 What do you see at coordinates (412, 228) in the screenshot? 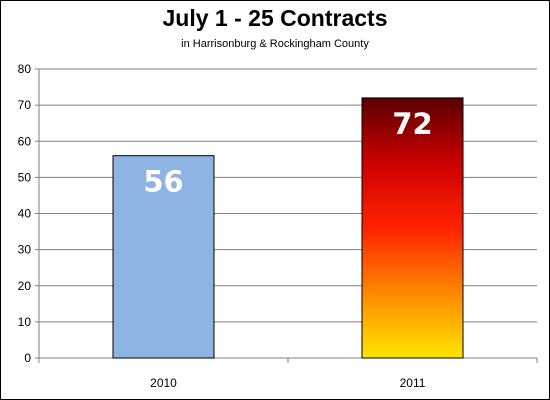
I see `bar-2011` at bounding box center [412, 228].